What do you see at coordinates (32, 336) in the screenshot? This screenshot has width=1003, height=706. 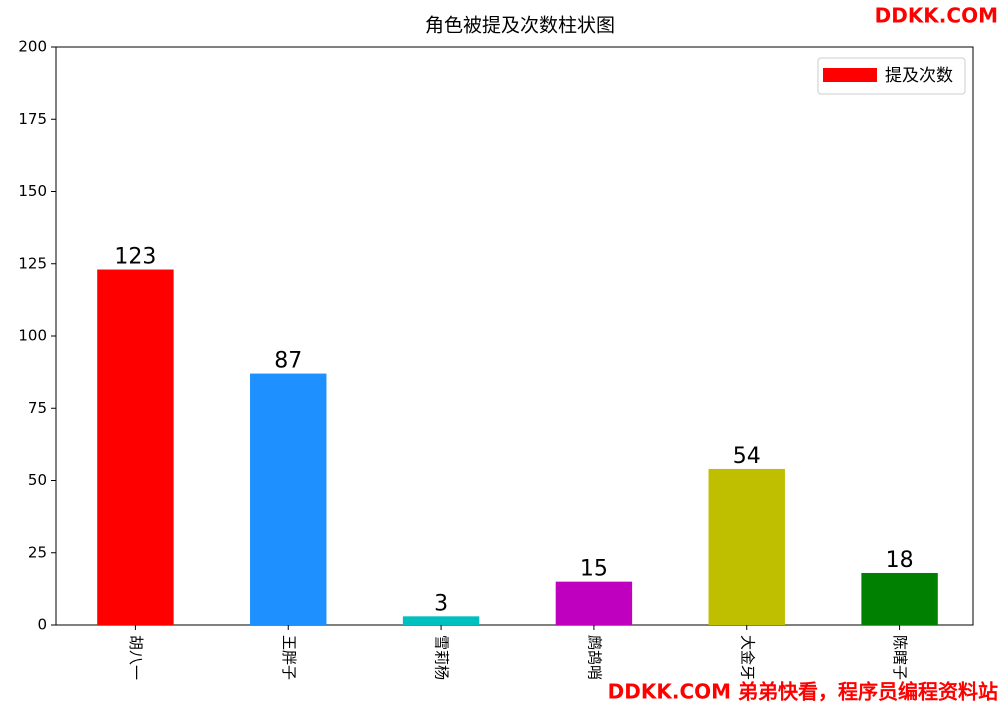 I see `y-tick-label: 100` at bounding box center [32, 336].